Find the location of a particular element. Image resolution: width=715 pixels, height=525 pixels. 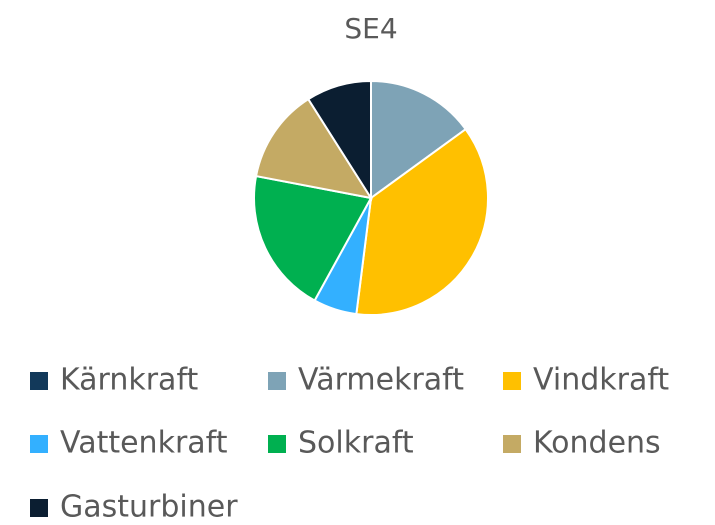

legend-label: Vindkraft is located at coordinates (601, 380).